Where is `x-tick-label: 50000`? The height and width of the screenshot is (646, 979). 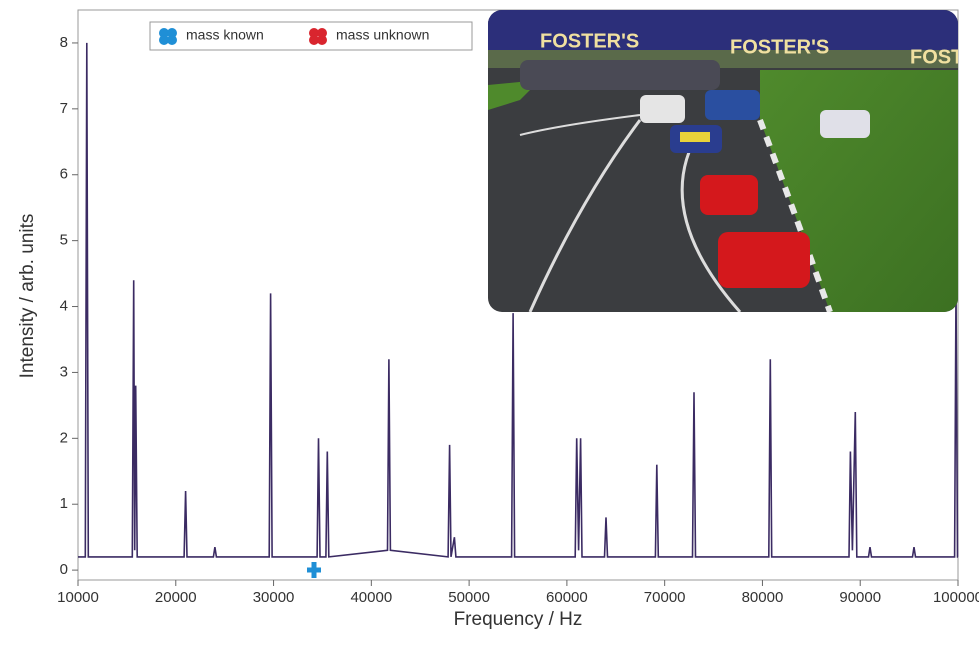
x-tick-label: 50000 is located at coordinates (469, 597).